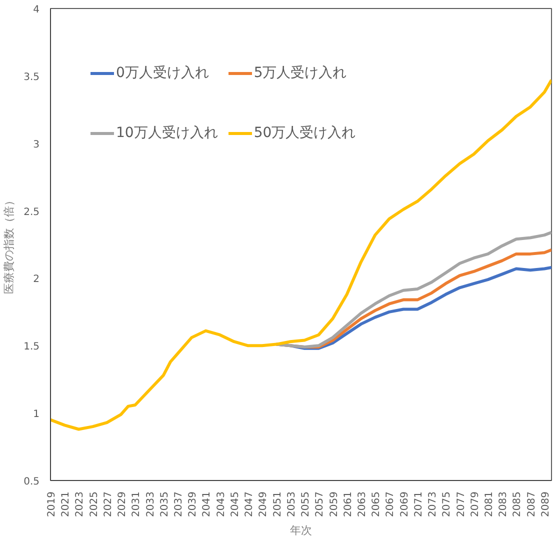 This screenshot has height=539, width=553. Describe the element at coordinates (94, 504) in the screenshot. I see `x-tick-label: 2025` at that location.